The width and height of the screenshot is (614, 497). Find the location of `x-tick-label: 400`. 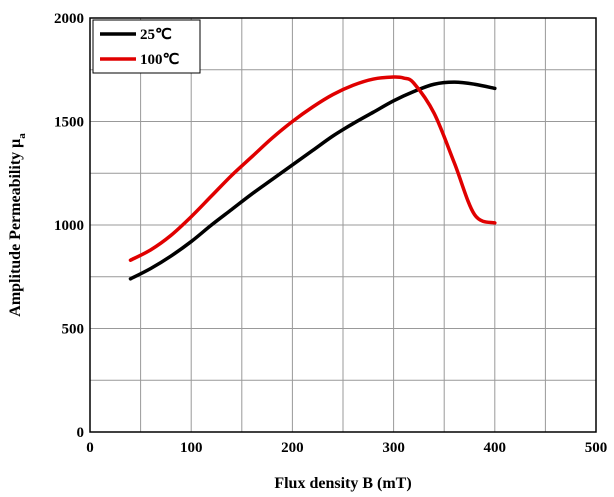

x-tick-label: 400 is located at coordinates (495, 448).